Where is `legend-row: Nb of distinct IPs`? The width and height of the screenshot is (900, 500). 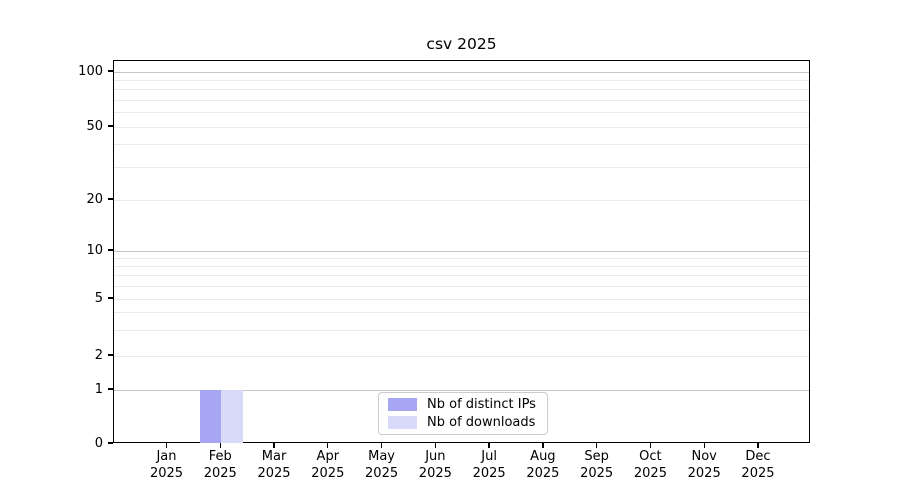
legend-row: Nb of distinct IPs is located at coordinates (463, 404).